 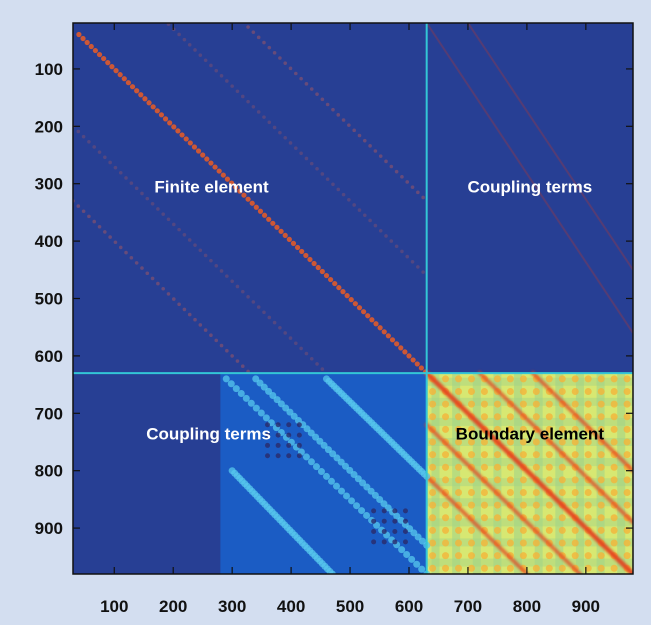 What do you see at coordinates (49, 471) in the screenshot?
I see `y-tick-label: 800` at bounding box center [49, 471].